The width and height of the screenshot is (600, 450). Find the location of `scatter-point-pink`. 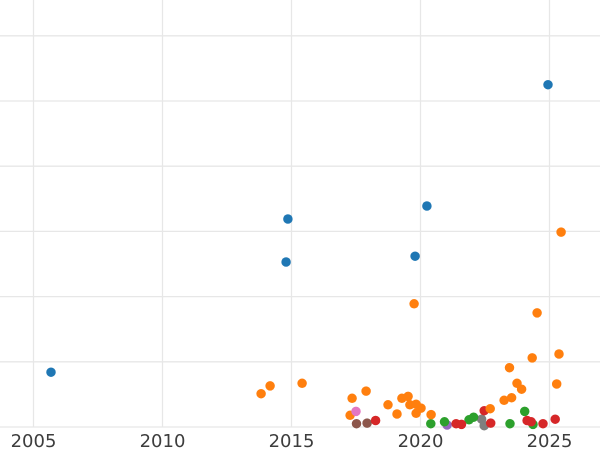

scatter-point-pink is located at coordinates (356, 411).